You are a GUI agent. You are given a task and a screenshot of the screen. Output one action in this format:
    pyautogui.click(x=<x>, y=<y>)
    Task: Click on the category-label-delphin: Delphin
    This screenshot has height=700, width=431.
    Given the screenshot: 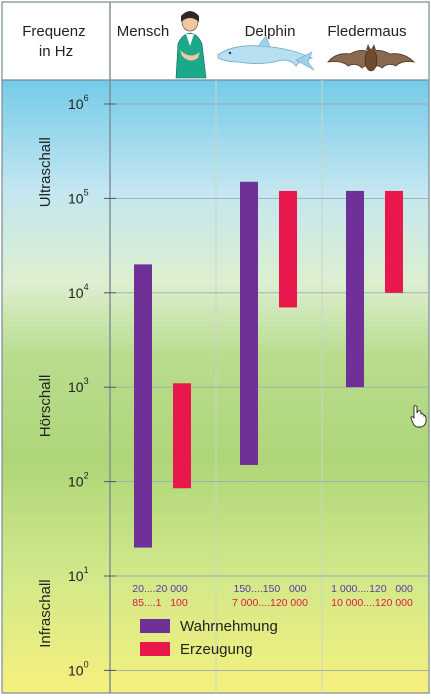 What is the action you would take?
    pyautogui.click(x=270, y=31)
    